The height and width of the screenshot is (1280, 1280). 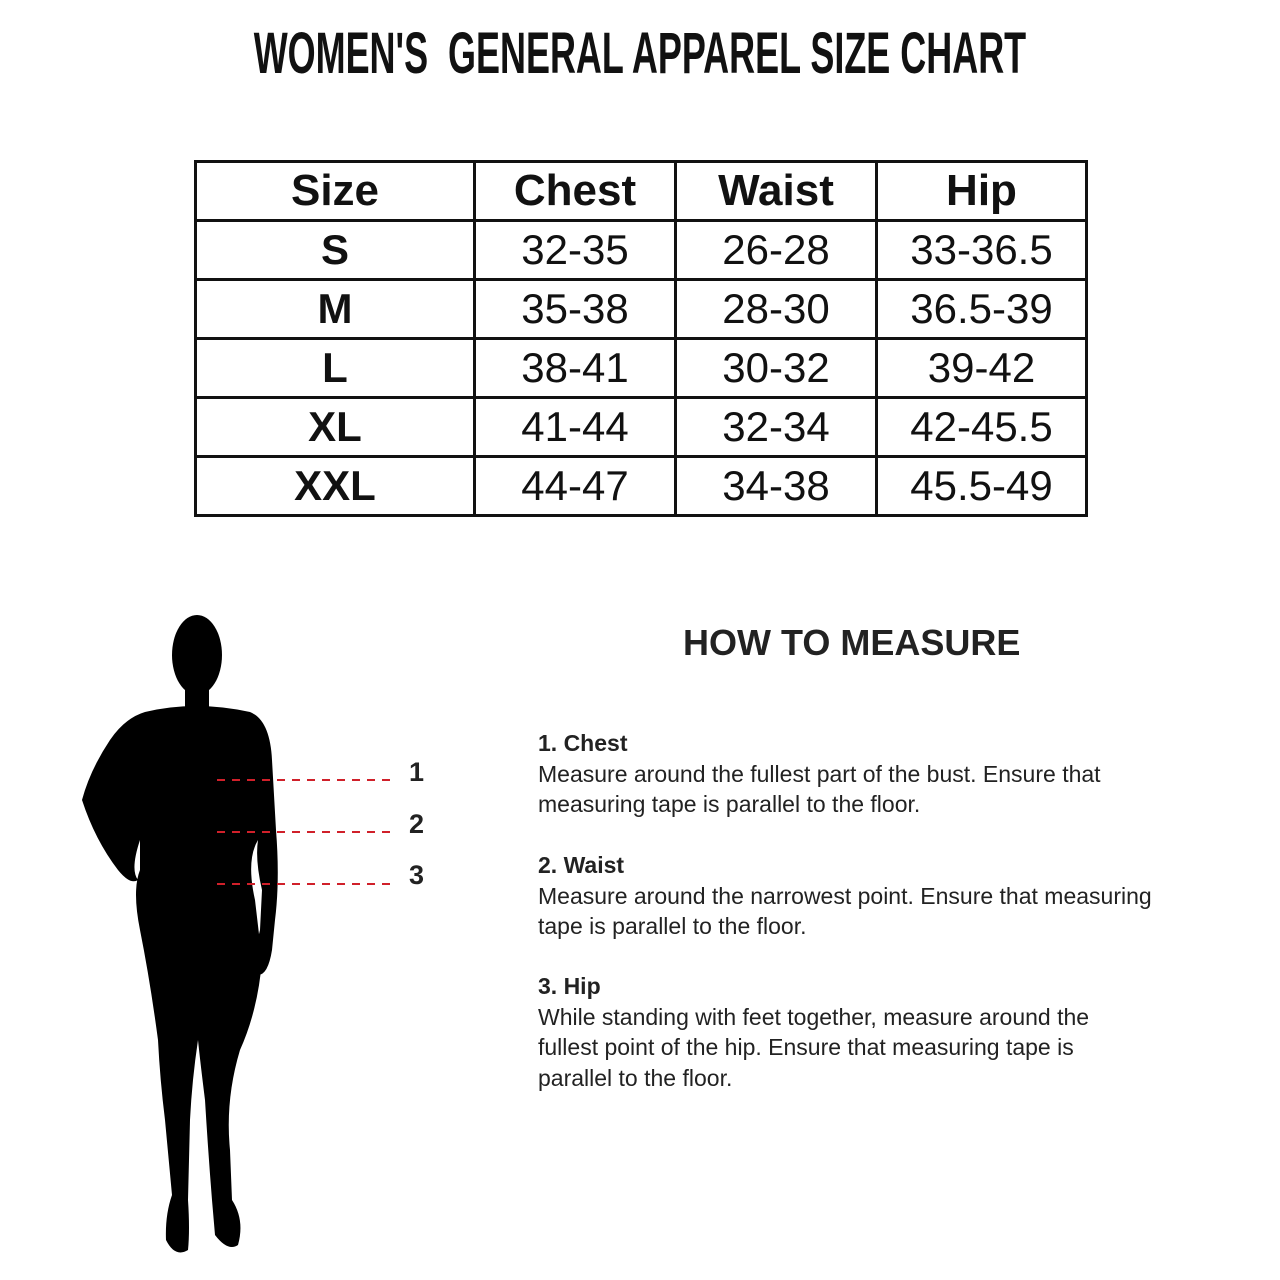 What do you see at coordinates (335, 486) in the screenshot?
I see `size-cell: XXL` at bounding box center [335, 486].